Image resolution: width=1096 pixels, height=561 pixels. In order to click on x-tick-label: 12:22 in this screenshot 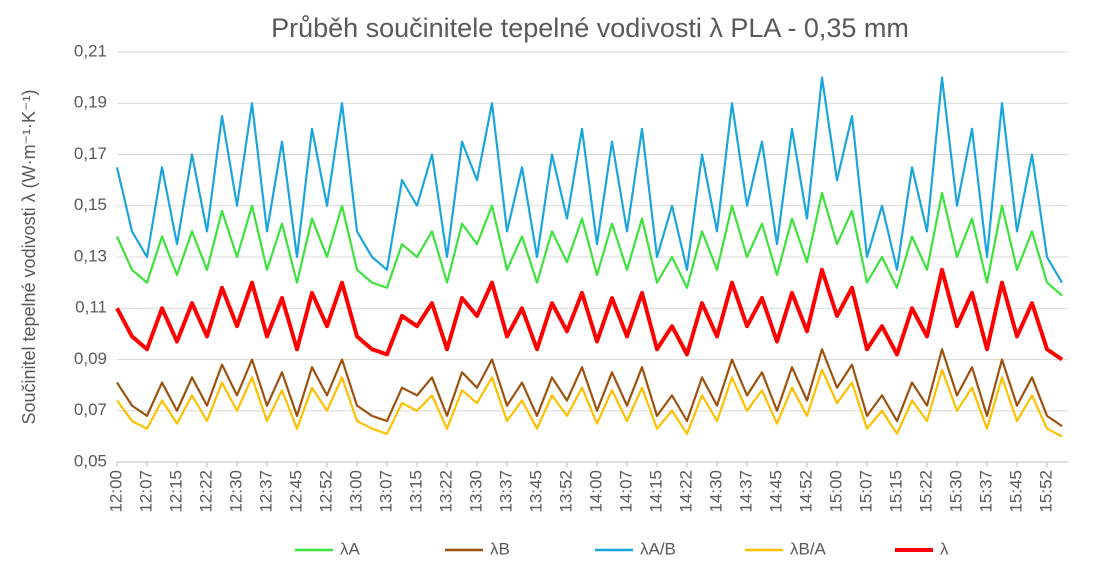, I will do `click(205, 491)`.